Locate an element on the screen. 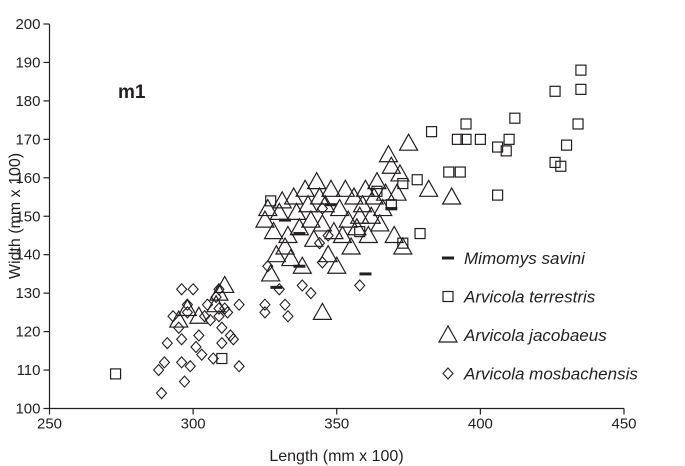  legend-diamond-marker is located at coordinates (448, 373).